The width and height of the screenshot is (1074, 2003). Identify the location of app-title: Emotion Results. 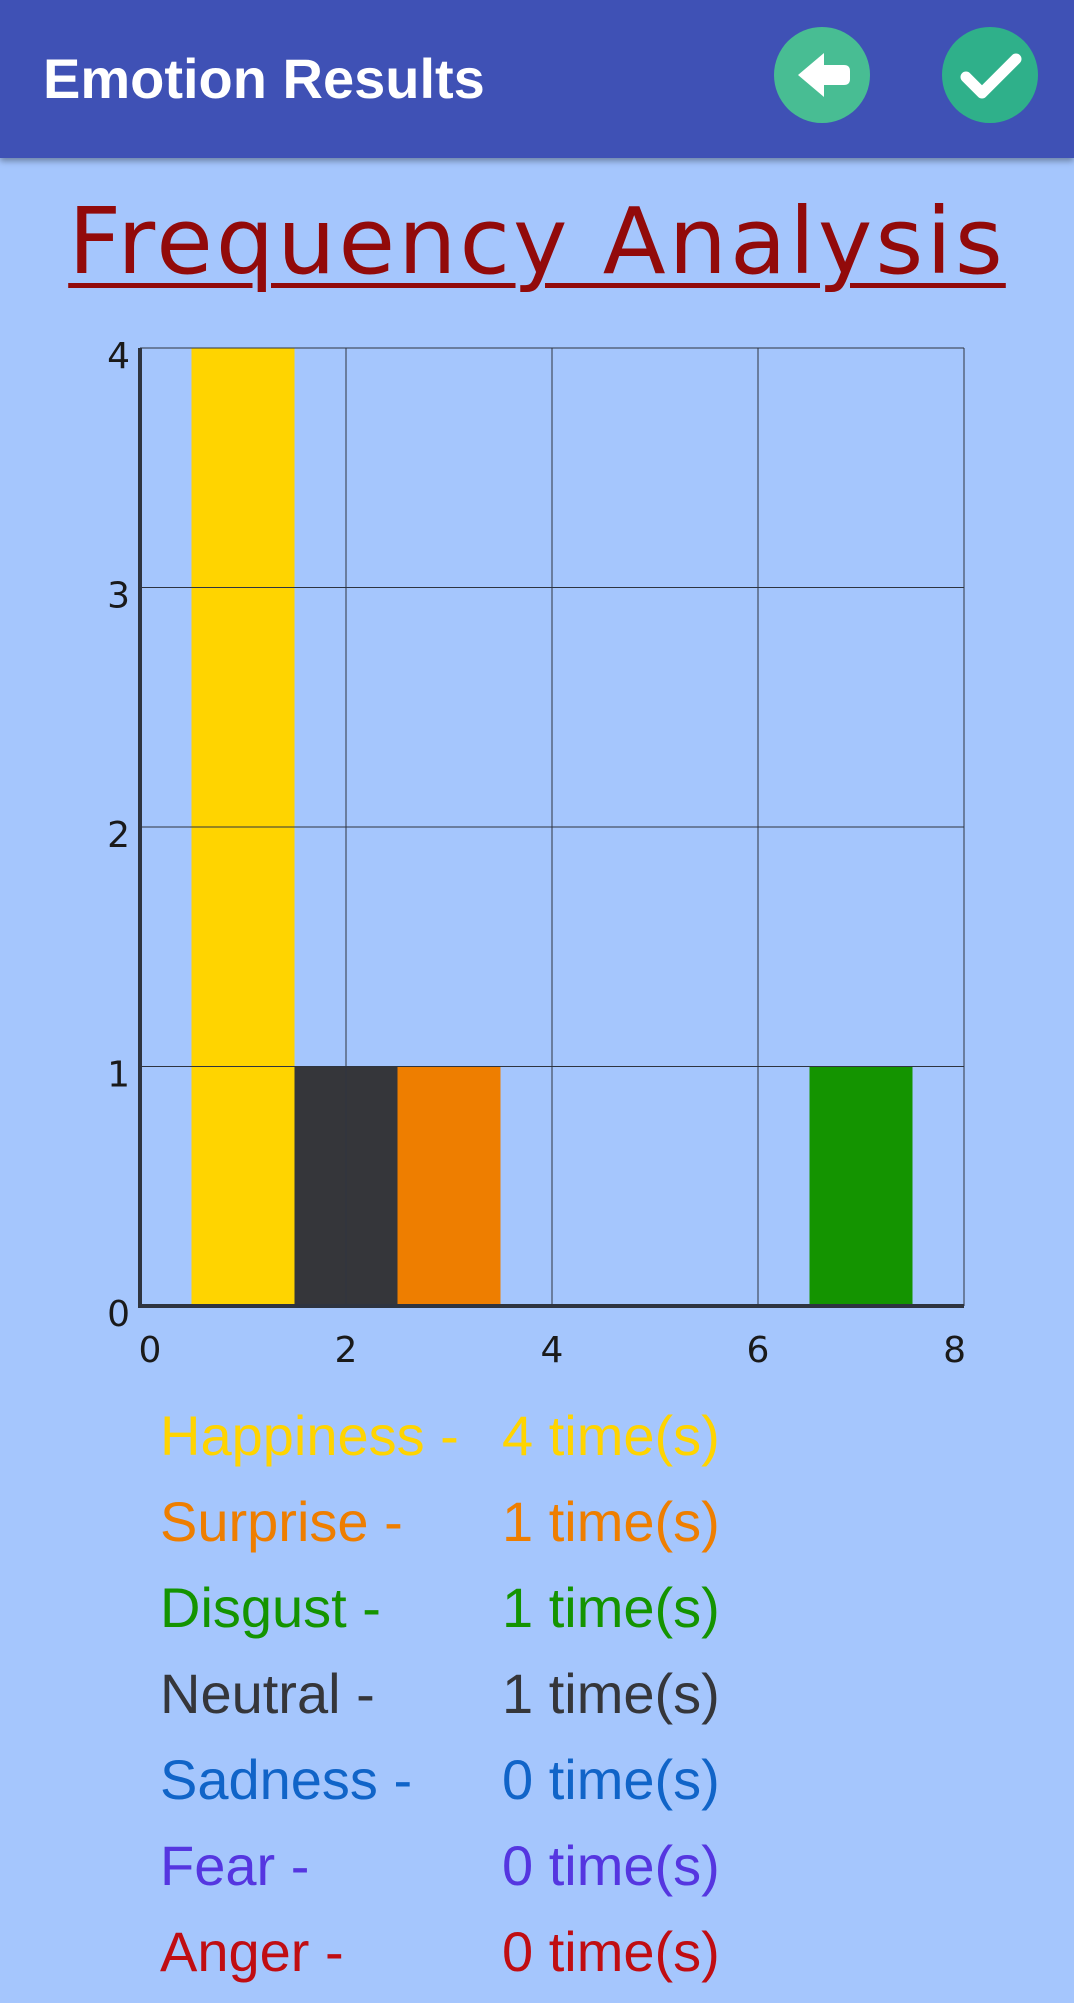
(264, 78).